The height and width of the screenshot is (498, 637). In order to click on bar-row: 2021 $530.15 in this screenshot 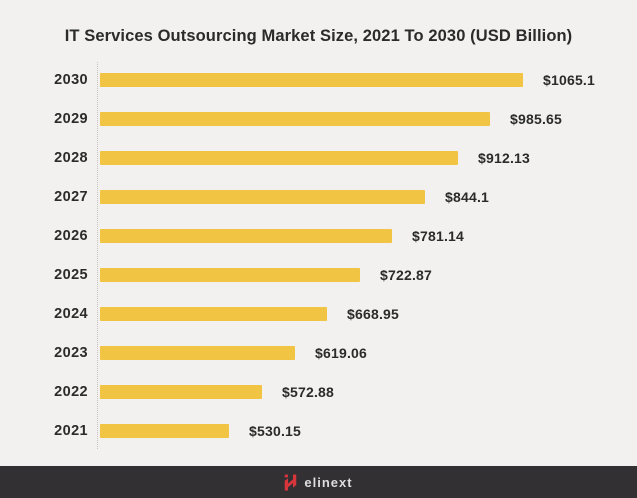, I will do `click(318, 430)`.